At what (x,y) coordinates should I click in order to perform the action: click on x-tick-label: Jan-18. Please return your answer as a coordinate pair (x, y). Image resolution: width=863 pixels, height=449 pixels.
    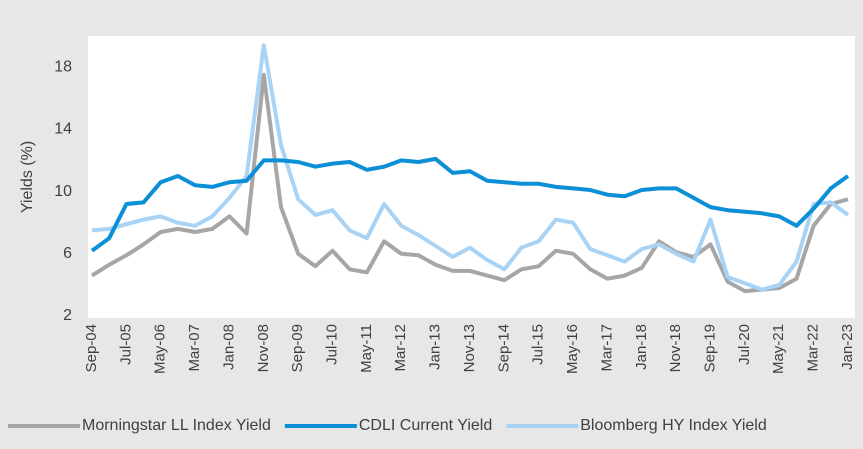
    Looking at the image, I should click on (641, 347).